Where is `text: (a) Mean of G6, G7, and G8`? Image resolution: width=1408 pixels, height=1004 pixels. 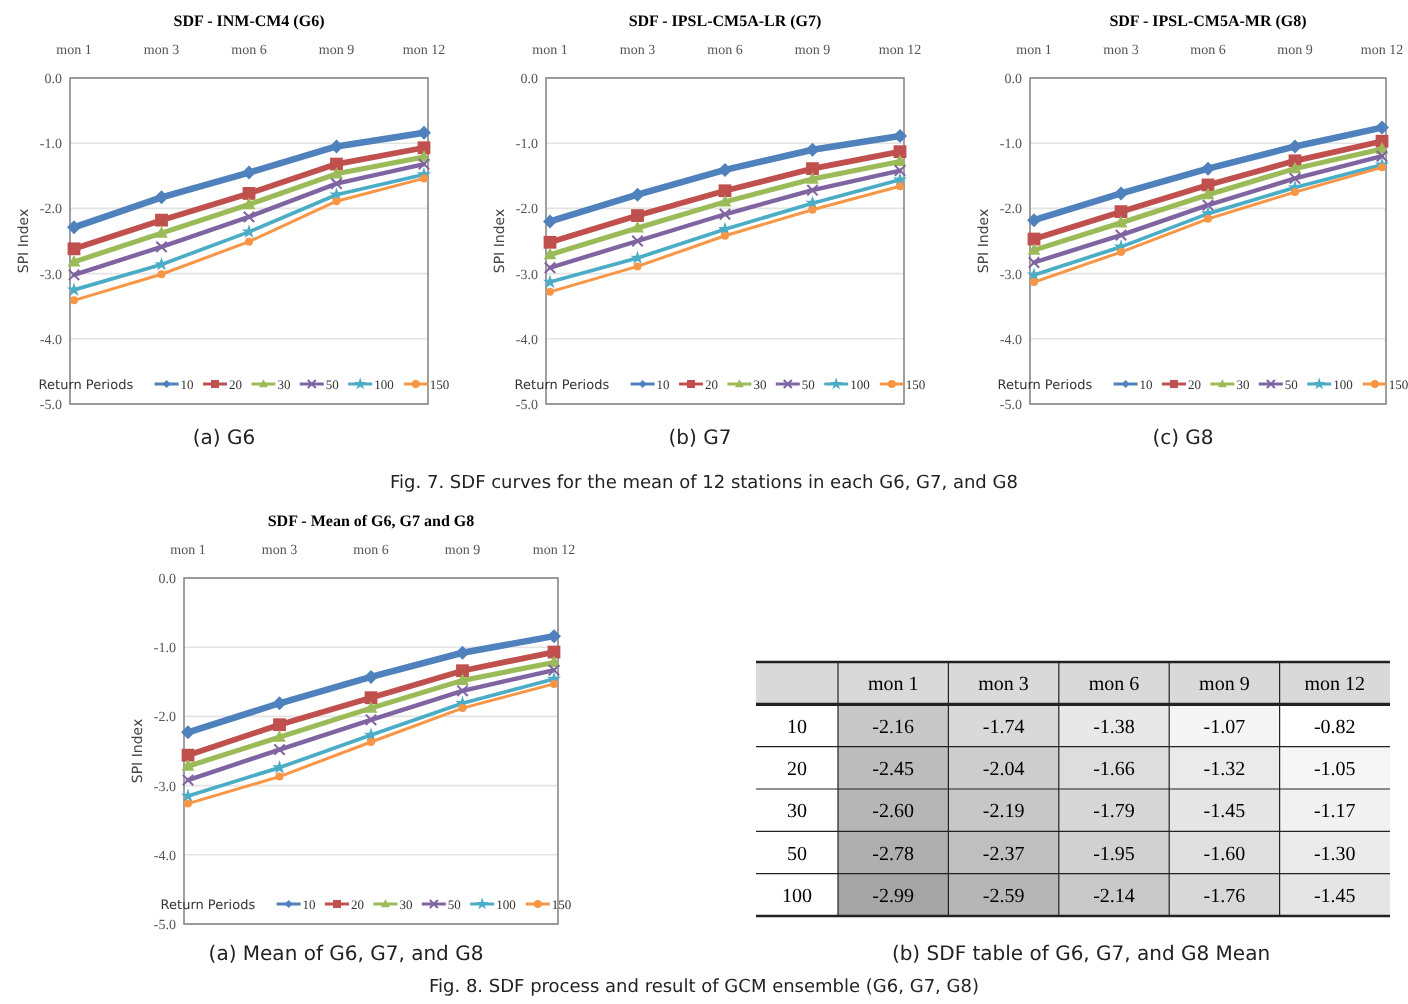 text: (a) Mean of G6, G7, and G8 is located at coordinates (346, 955).